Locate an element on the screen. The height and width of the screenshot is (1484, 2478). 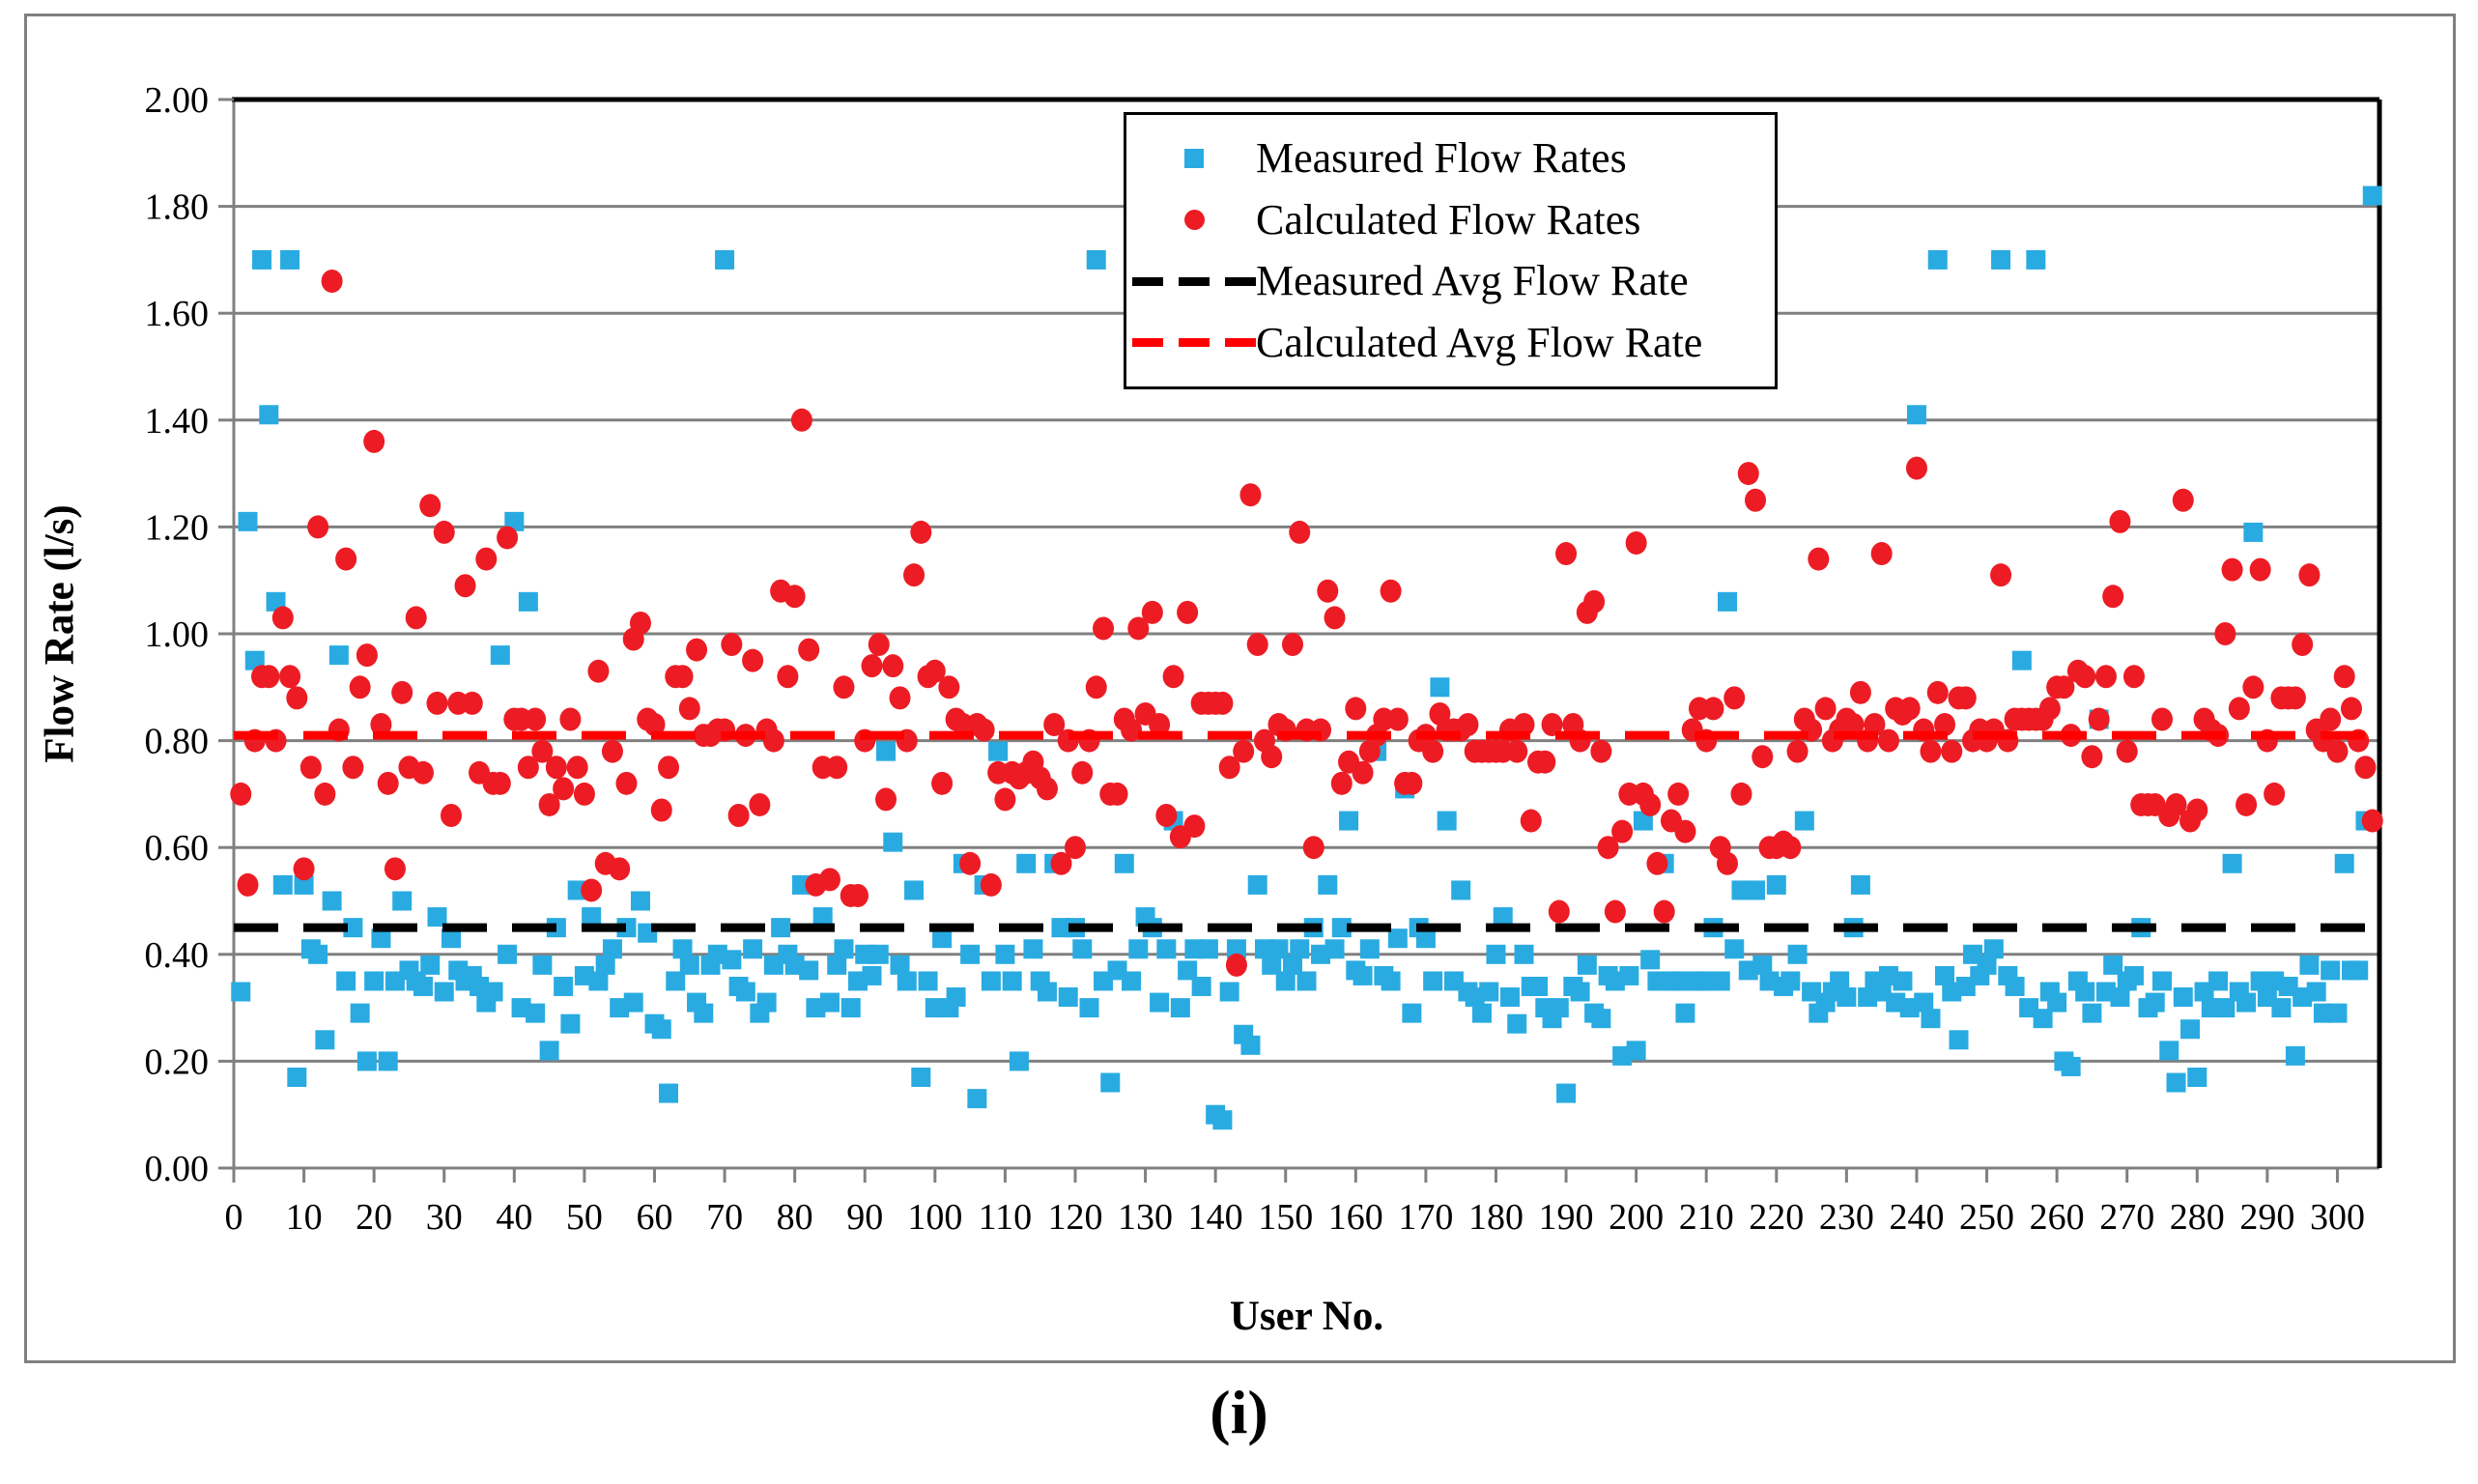
x-tick-label: 60 is located at coordinates (654, 1218).